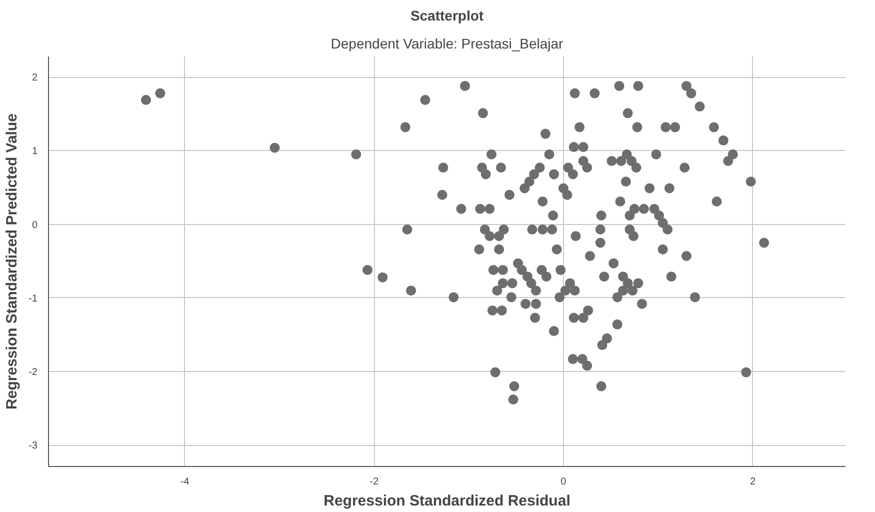 Image resolution: width=875 pixels, height=512 pixels. What do you see at coordinates (753, 482) in the screenshot?
I see `x-tick-label: 2` at bounding box center [753, 482].